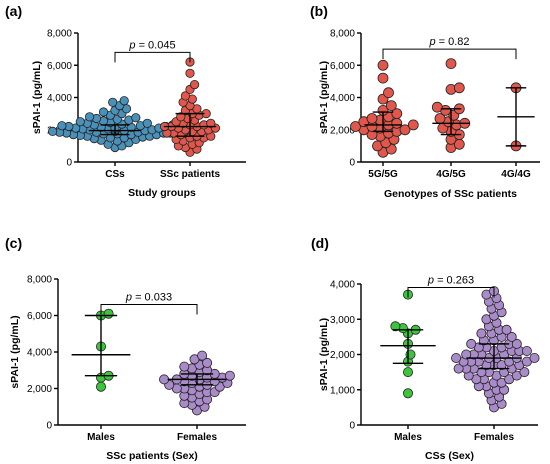 The height and width of the screenshot is (464, 550). What do you see at coordinates (454, 281) in the screenshot?
I see `p-value-text: = 0.263` at bounding box center [454, 281].